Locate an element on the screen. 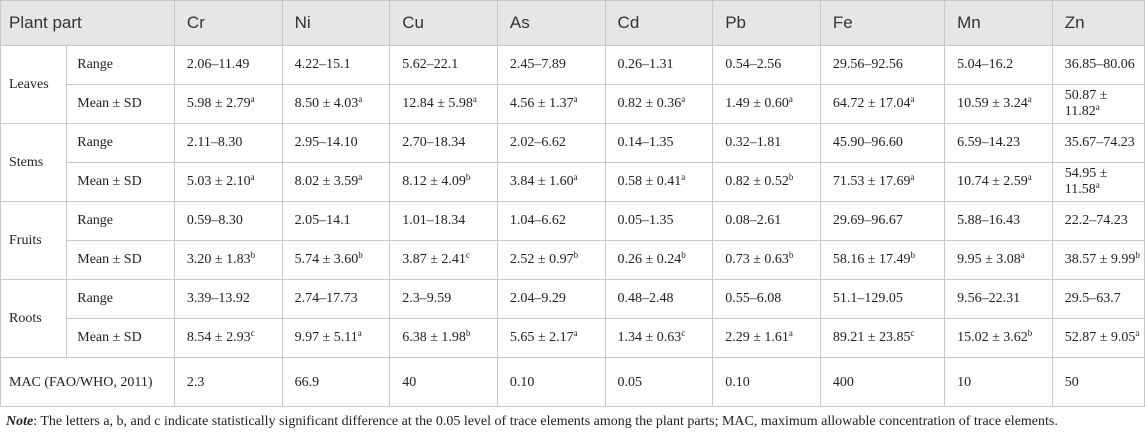 The image size is (1145, 440). significance-letter: c is located at coordinates (683, 333).